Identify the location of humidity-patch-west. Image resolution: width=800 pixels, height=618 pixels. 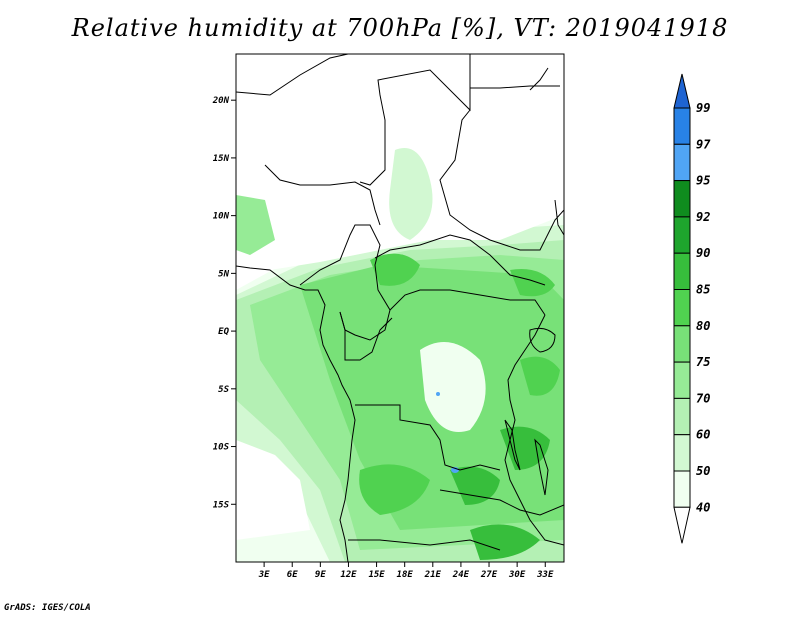
(255, 225).